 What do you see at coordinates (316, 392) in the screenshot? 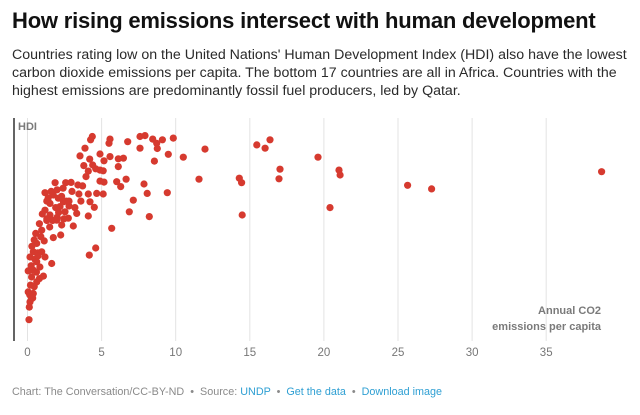
I see `get-the-data-link: Get the data` at bounding box center [316, 392].